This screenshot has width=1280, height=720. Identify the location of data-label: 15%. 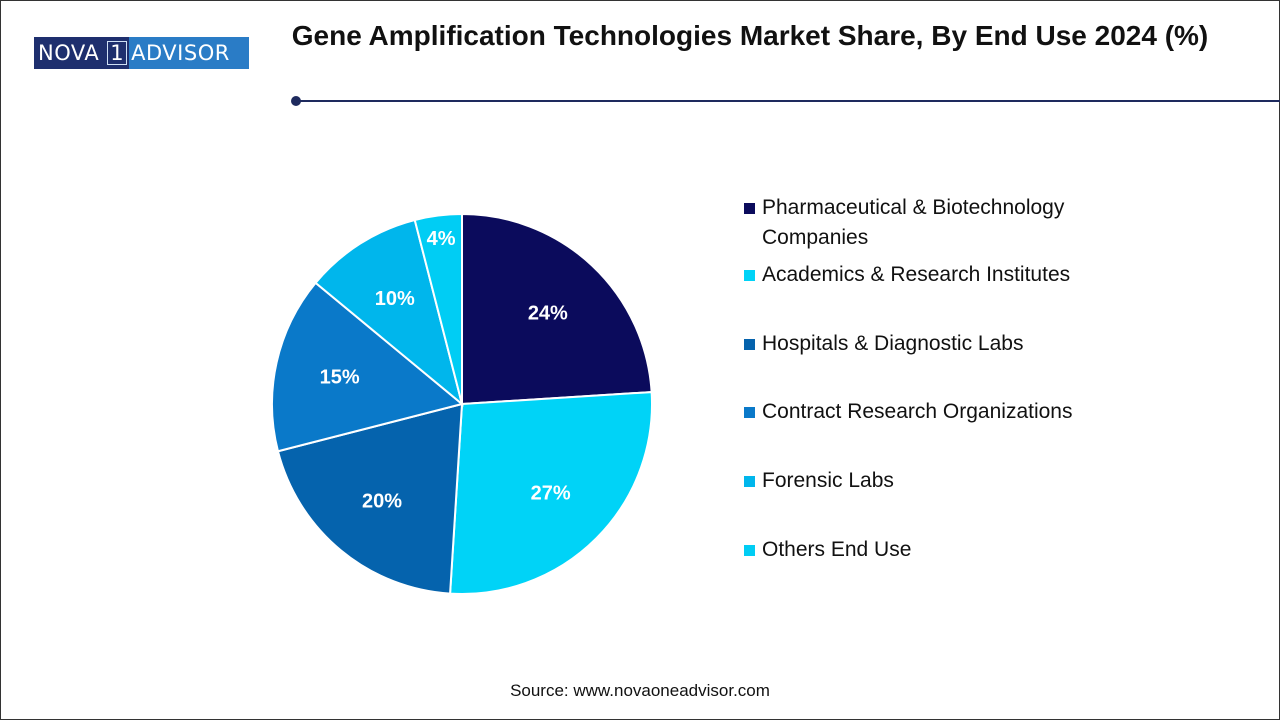
(340, 378).